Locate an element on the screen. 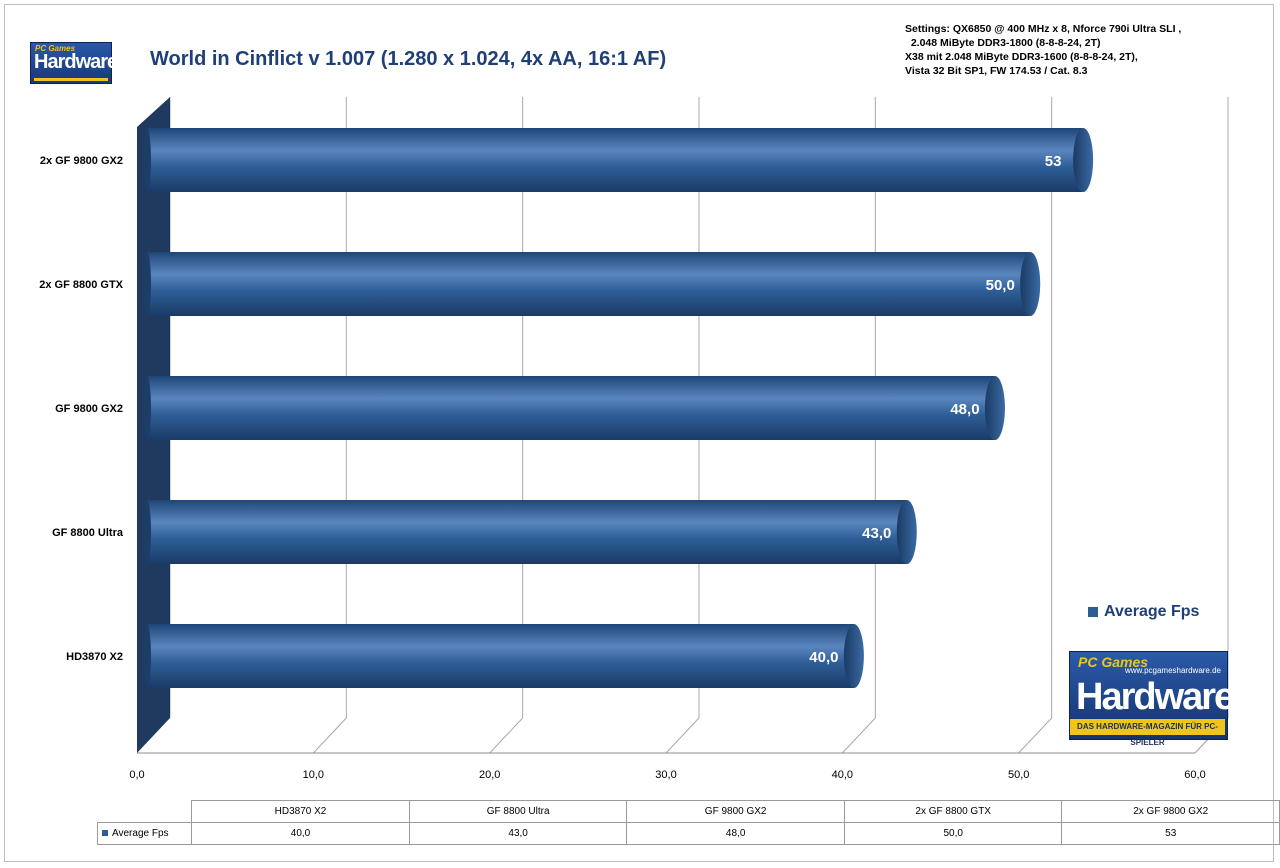 Image resolution: width=1280 pixels, height=868 pixels. data-table-row-label: Average Fps is located at coordinates (144, 833).